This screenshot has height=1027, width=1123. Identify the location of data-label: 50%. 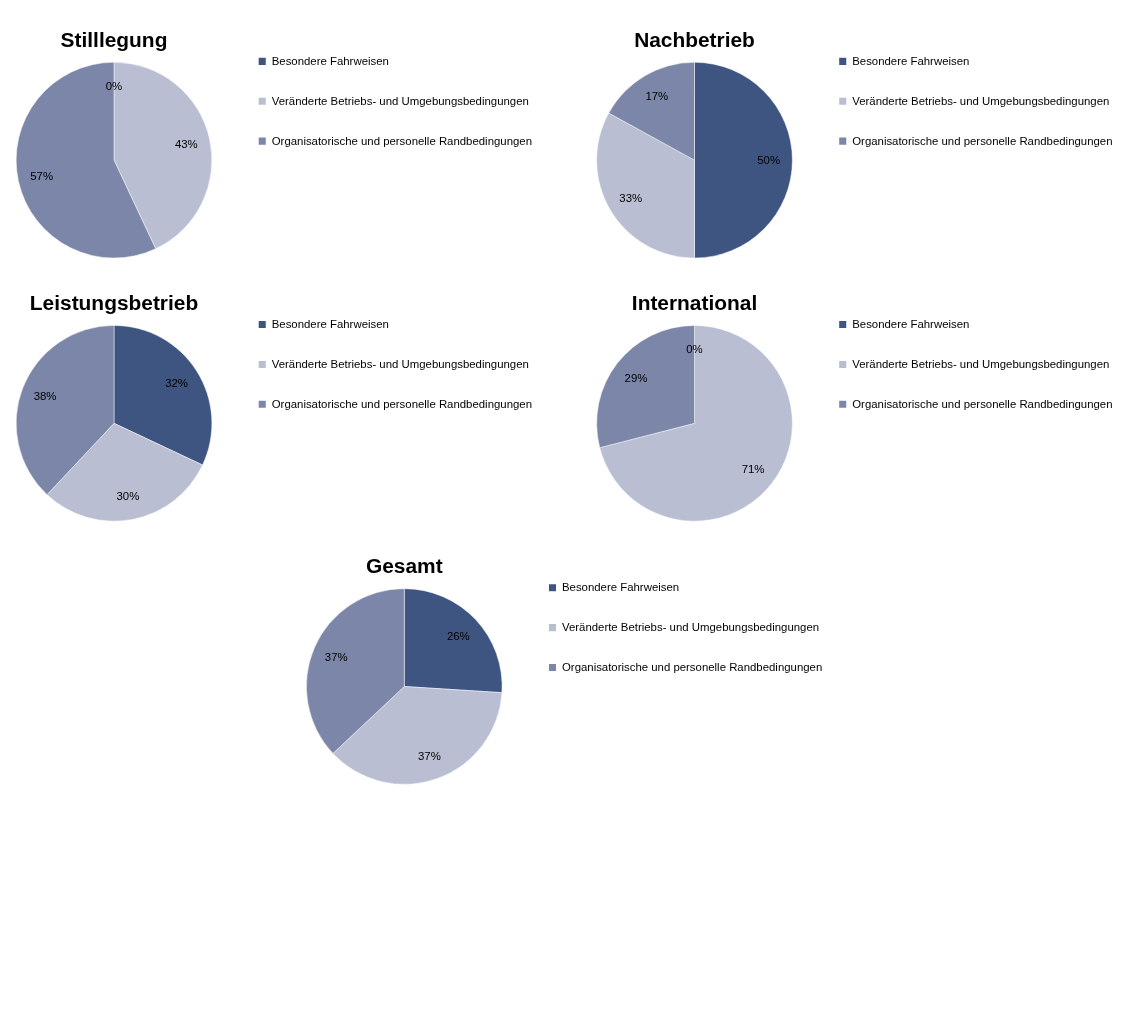
(769, 159).